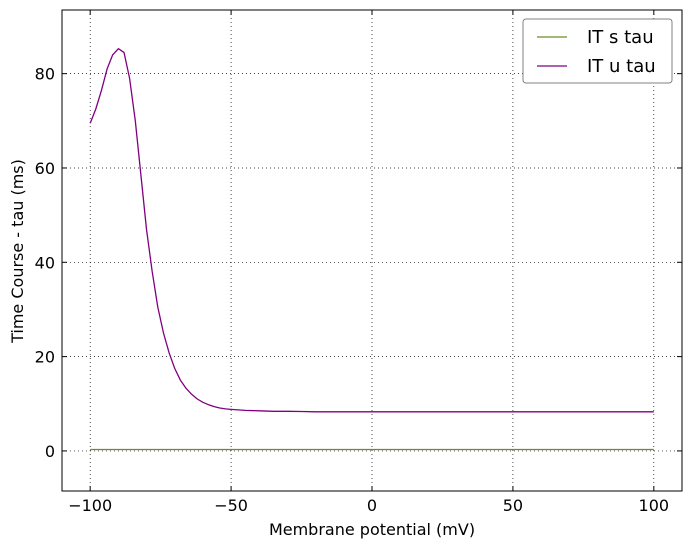 The height and width of the screenshot is (548, 691). What do you see at coordinates (45, 262) in the screenshot?
I see `y-tick-label: 40` at bounding box center [45, 262].